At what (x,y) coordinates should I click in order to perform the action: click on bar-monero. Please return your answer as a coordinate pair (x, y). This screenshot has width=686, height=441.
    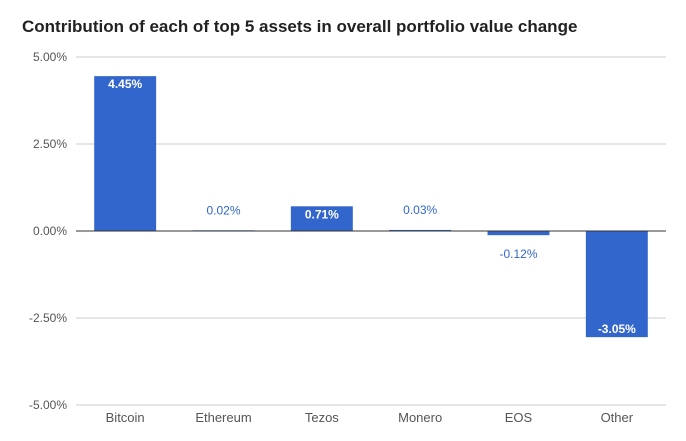
    Looking at the image, I should click on (420, 230).